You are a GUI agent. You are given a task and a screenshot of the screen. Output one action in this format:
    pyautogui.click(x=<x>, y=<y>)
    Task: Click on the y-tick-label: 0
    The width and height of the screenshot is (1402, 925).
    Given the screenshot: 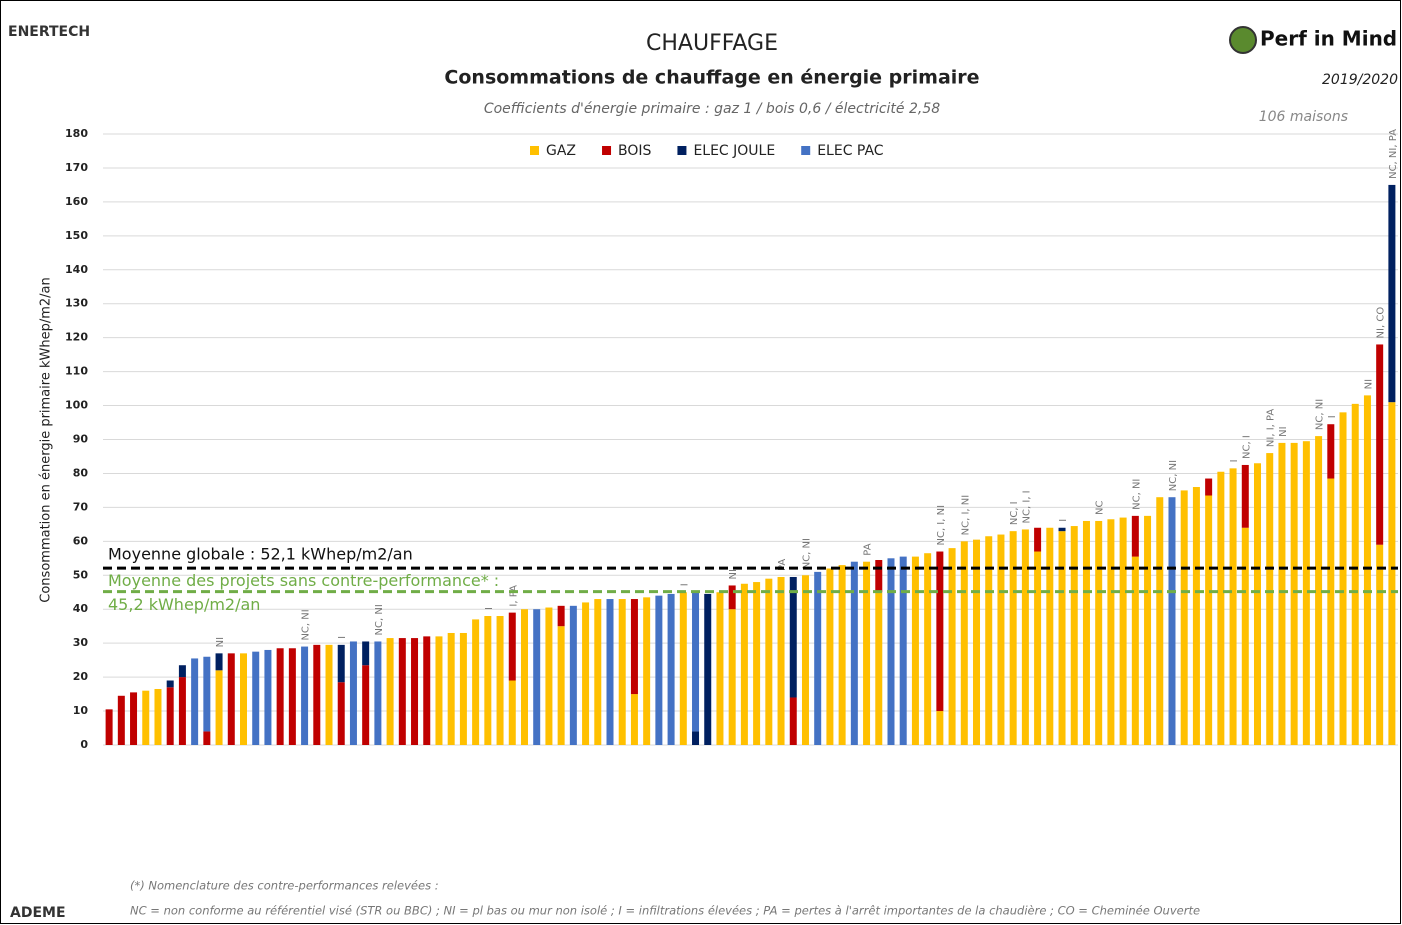 What is the action you would take?
    pyautogui.click(x=84, y=744)
    